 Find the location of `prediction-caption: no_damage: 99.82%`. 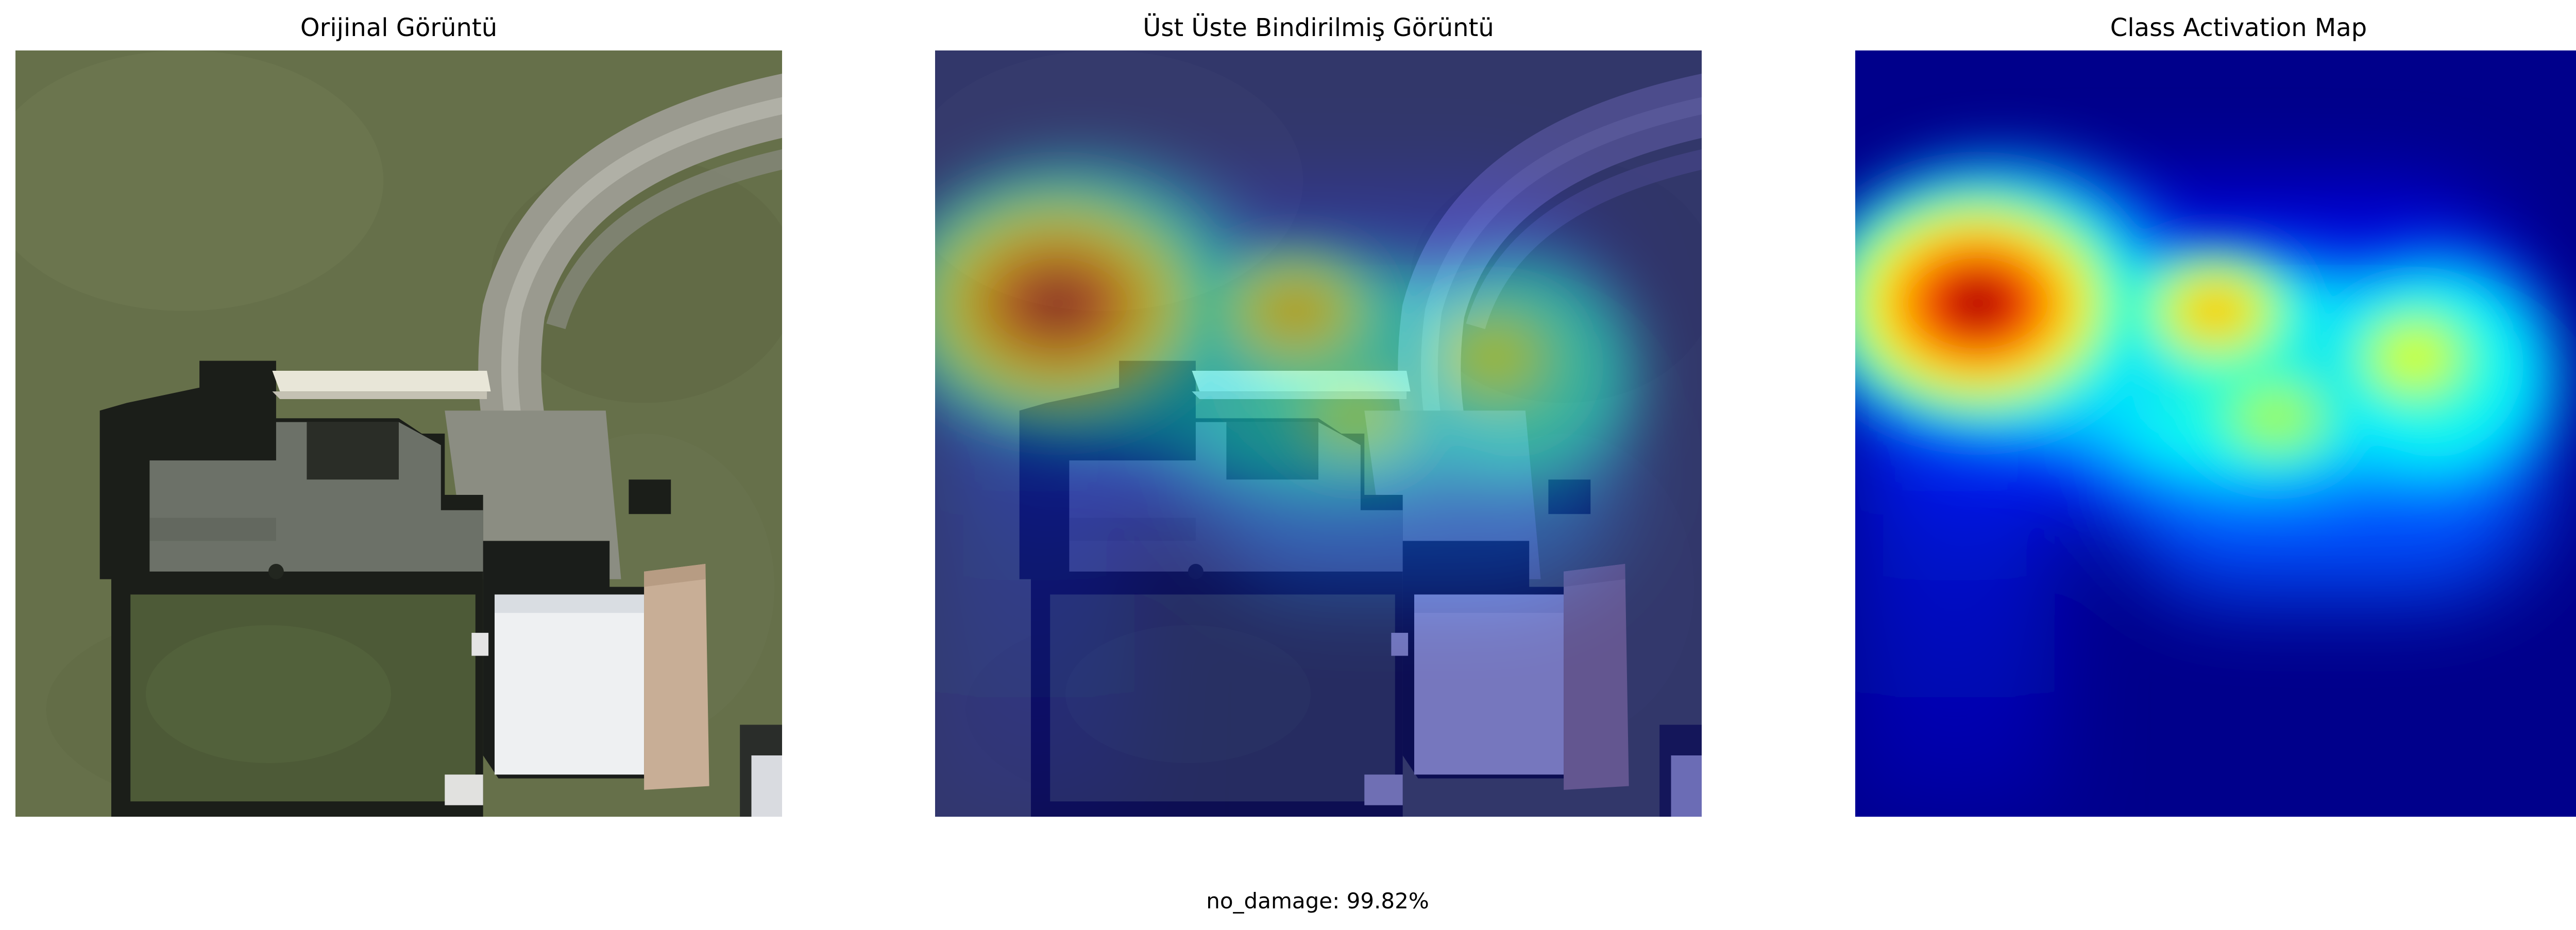

prediction-caption: no_damage: 99.82% is located at coordinates (1318, 901).